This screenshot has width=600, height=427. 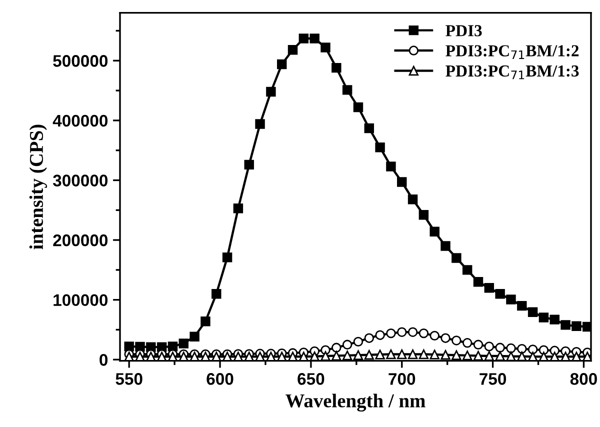 I want to click on y-tick-label: 400000, so click(x=80, y=120).